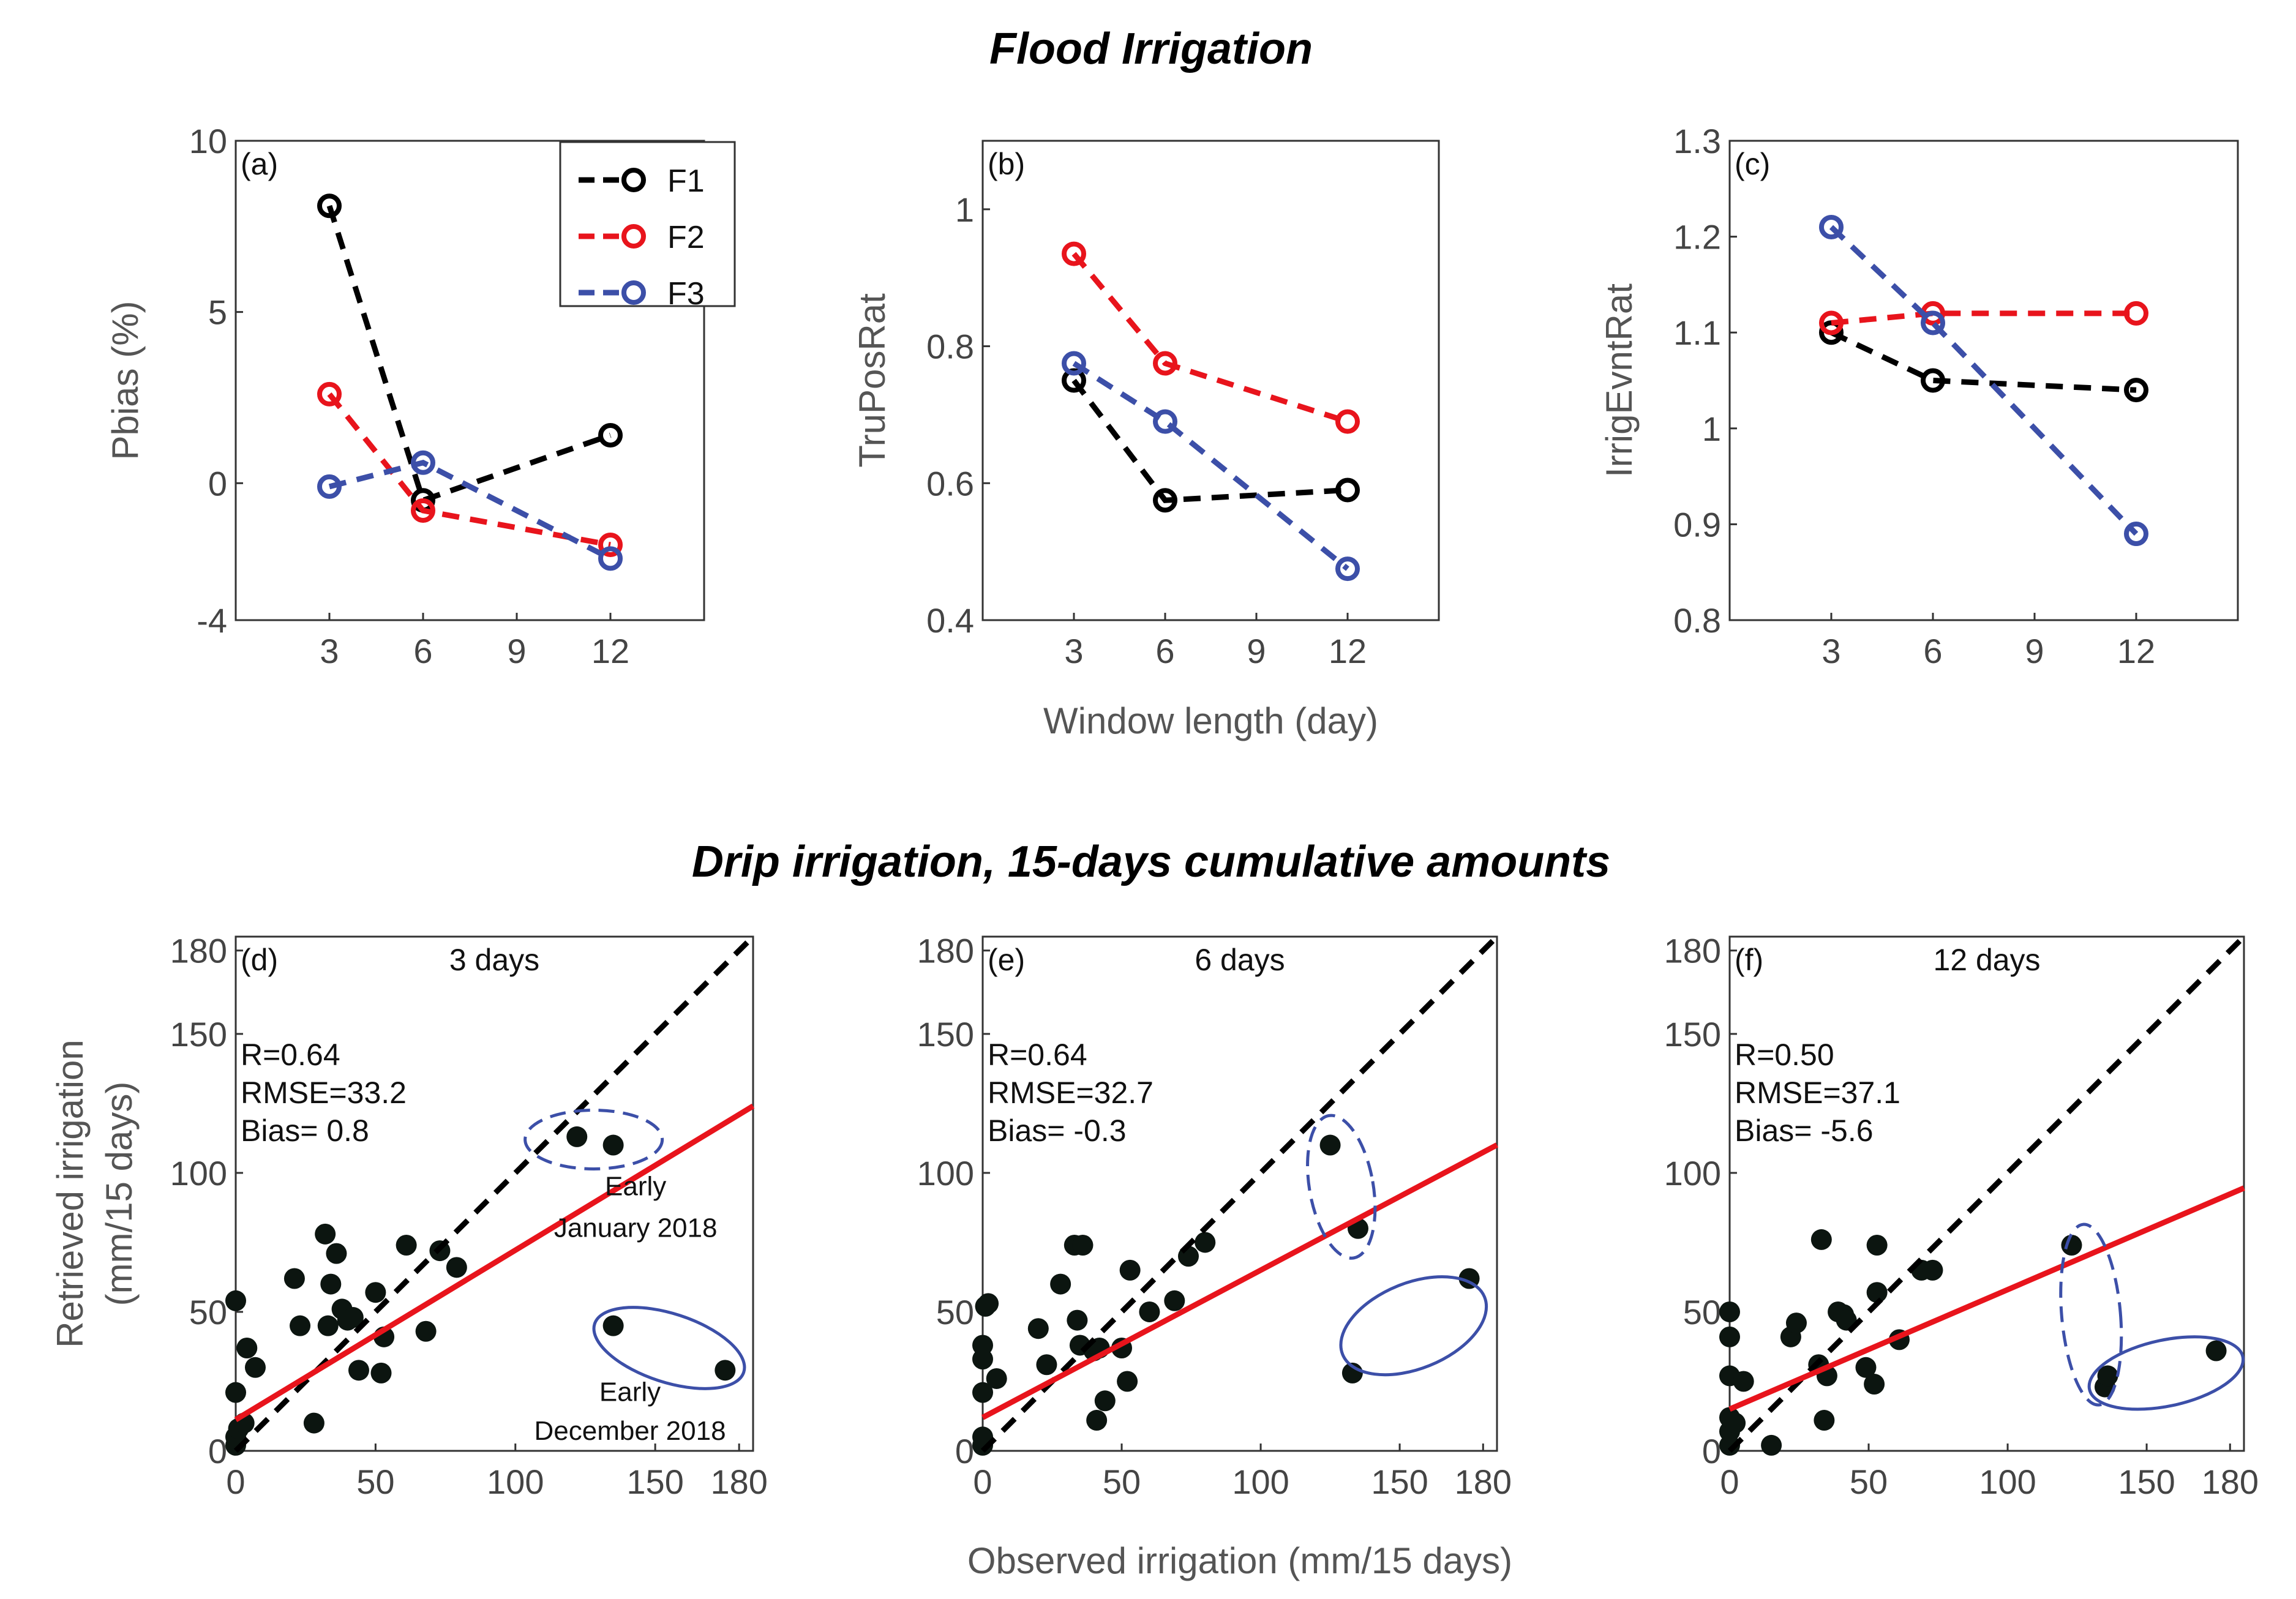 This screenshot has width=2296, height=1599. What do you see at coordinates (950, 620) in the screenshot?
I see `y-tick-label: 0.4` at bounding box center [950, 620].